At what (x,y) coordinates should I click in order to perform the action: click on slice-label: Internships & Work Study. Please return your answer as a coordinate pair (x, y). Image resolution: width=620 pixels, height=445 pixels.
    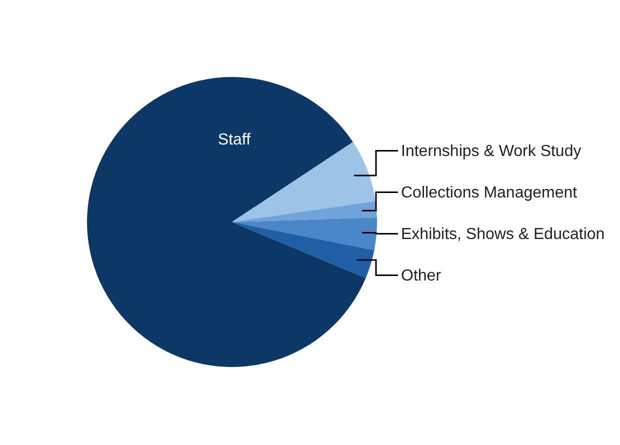
    Looking at the image, I should click on (491, 151).